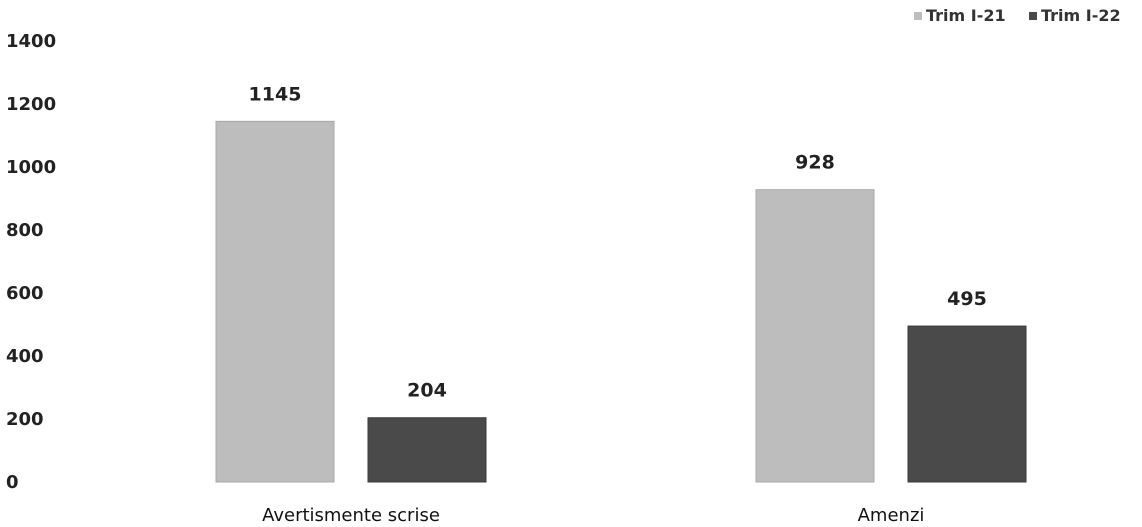 The width and height of the screenshot is (1142, 527). What do you see at coordinates (31, 167) in the screenshot?
I see `y-tick-label: 1000` at bounding box center [31, 167].